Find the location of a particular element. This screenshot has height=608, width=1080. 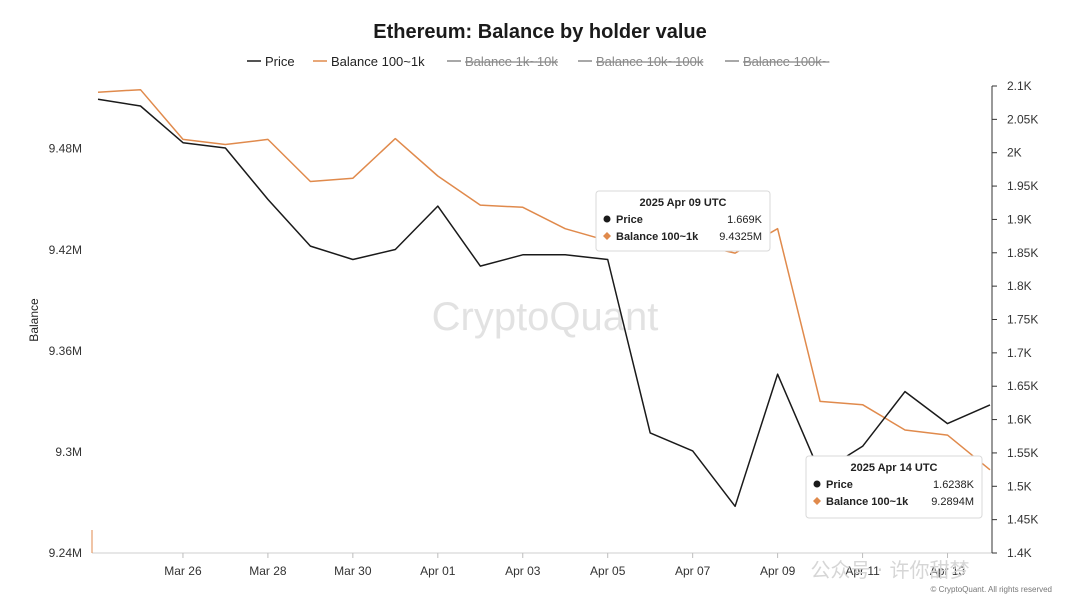

right-tick-label: 1.45K is located at coordinates (1022, 520).